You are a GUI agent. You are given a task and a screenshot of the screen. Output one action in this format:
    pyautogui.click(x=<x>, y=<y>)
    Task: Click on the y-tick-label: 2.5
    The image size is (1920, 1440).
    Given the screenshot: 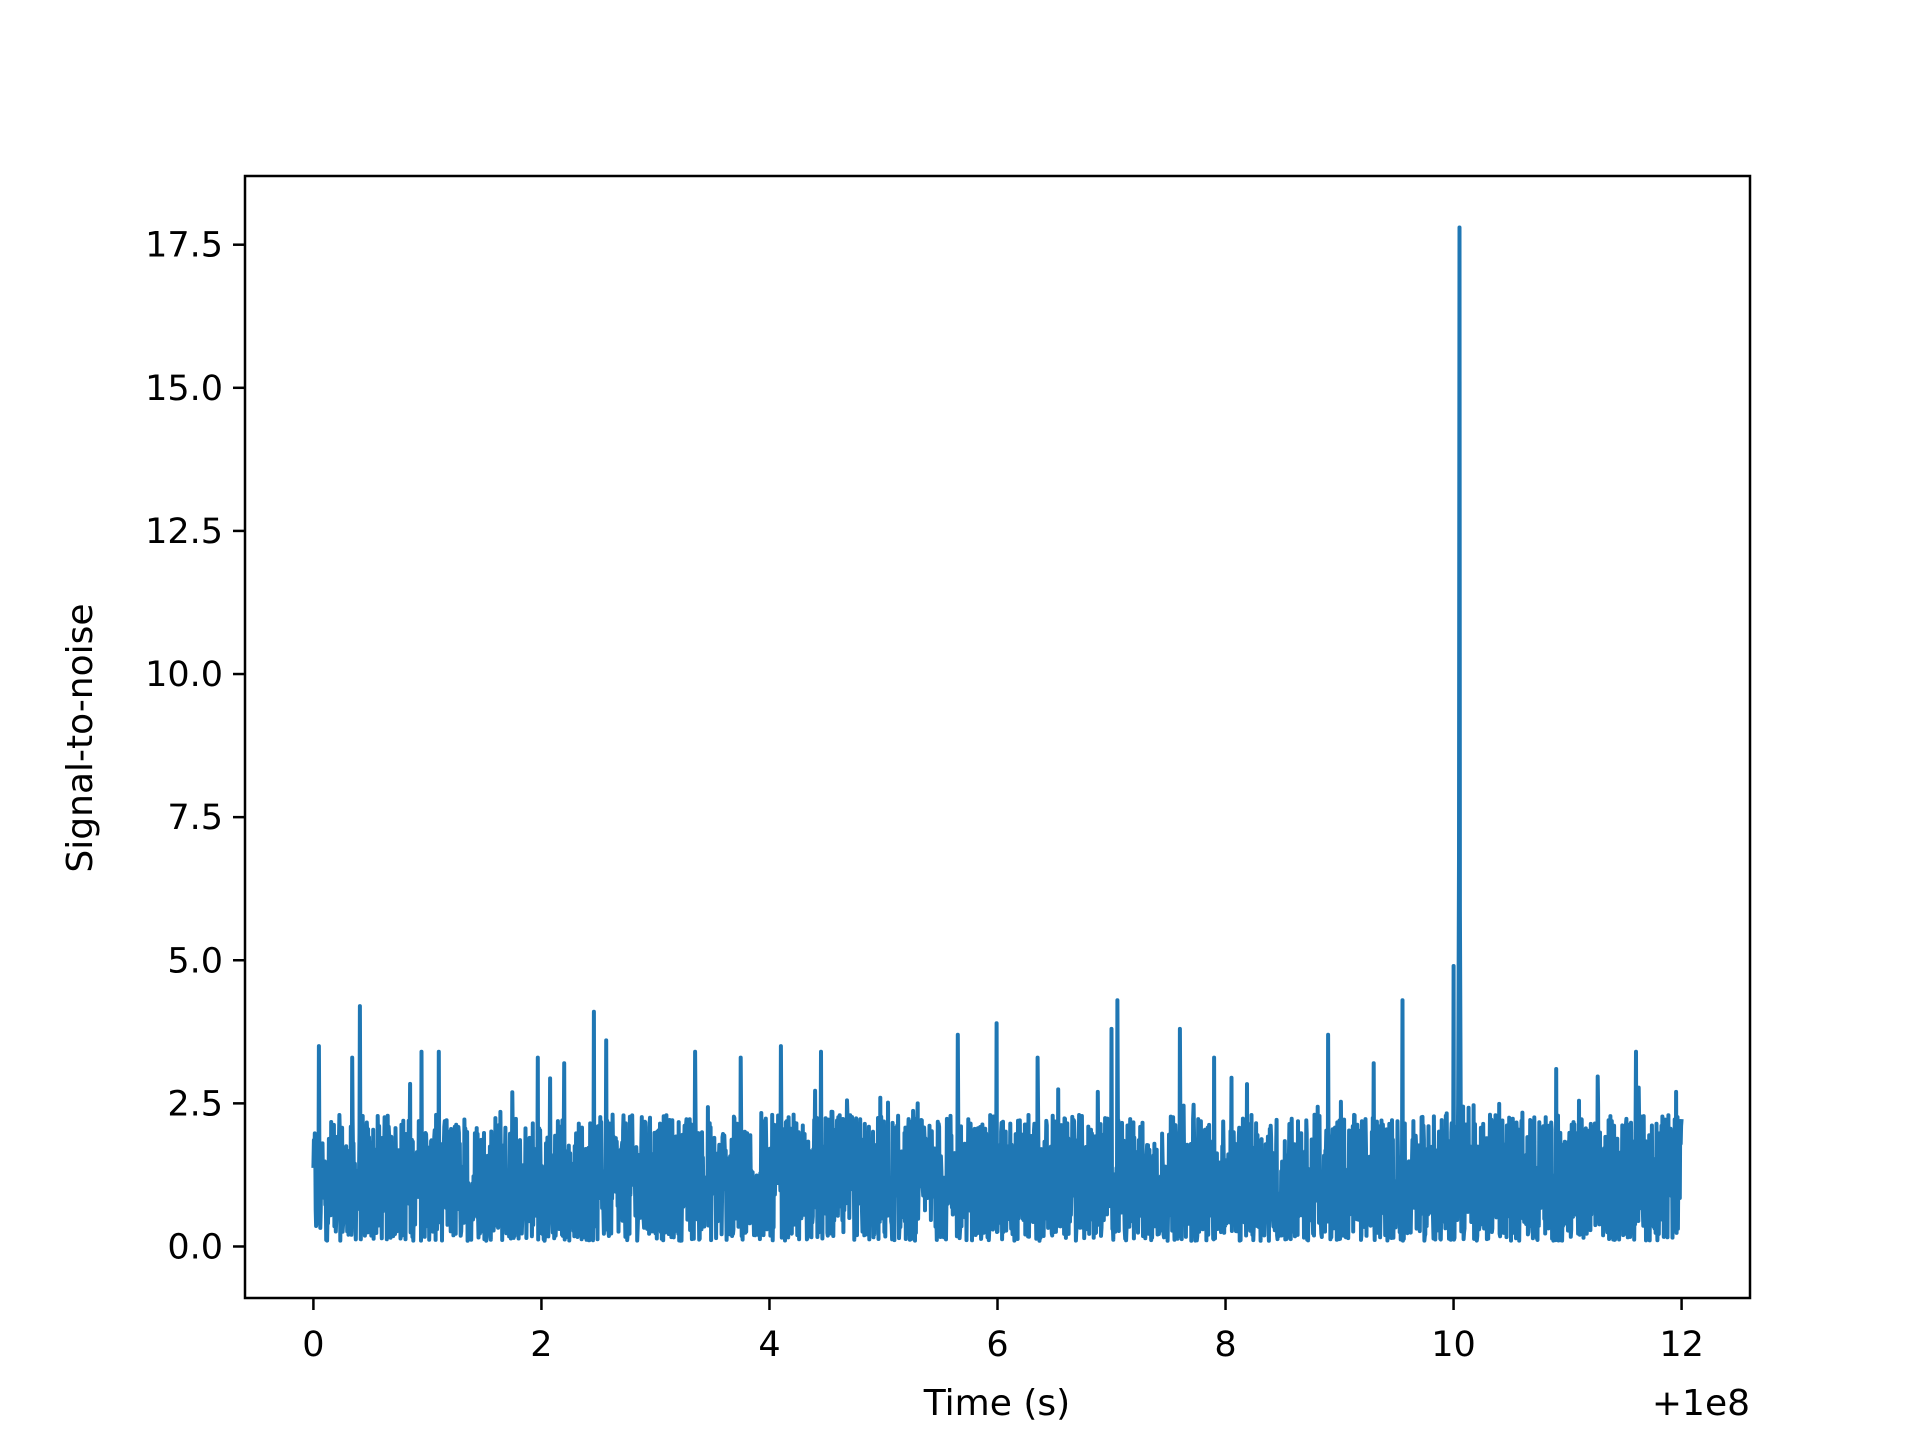 What is the action you would take?
    pyautogui.click(x=195, y=1104)
    